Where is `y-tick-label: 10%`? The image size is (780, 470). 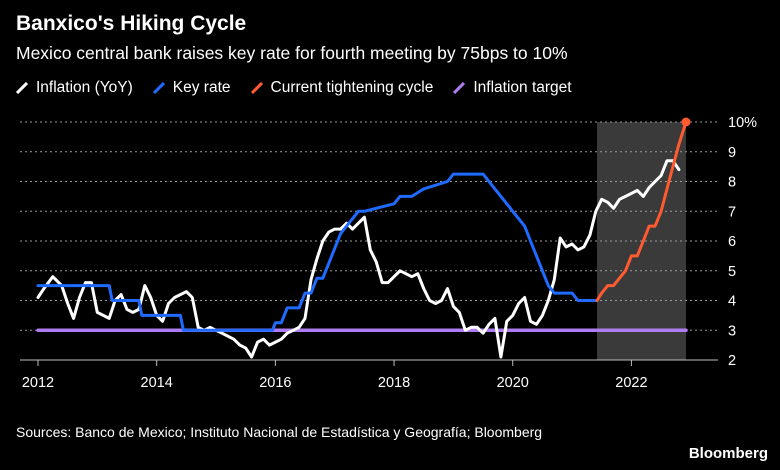 y-tick-label: 10% is located at coordinates (742, 123).